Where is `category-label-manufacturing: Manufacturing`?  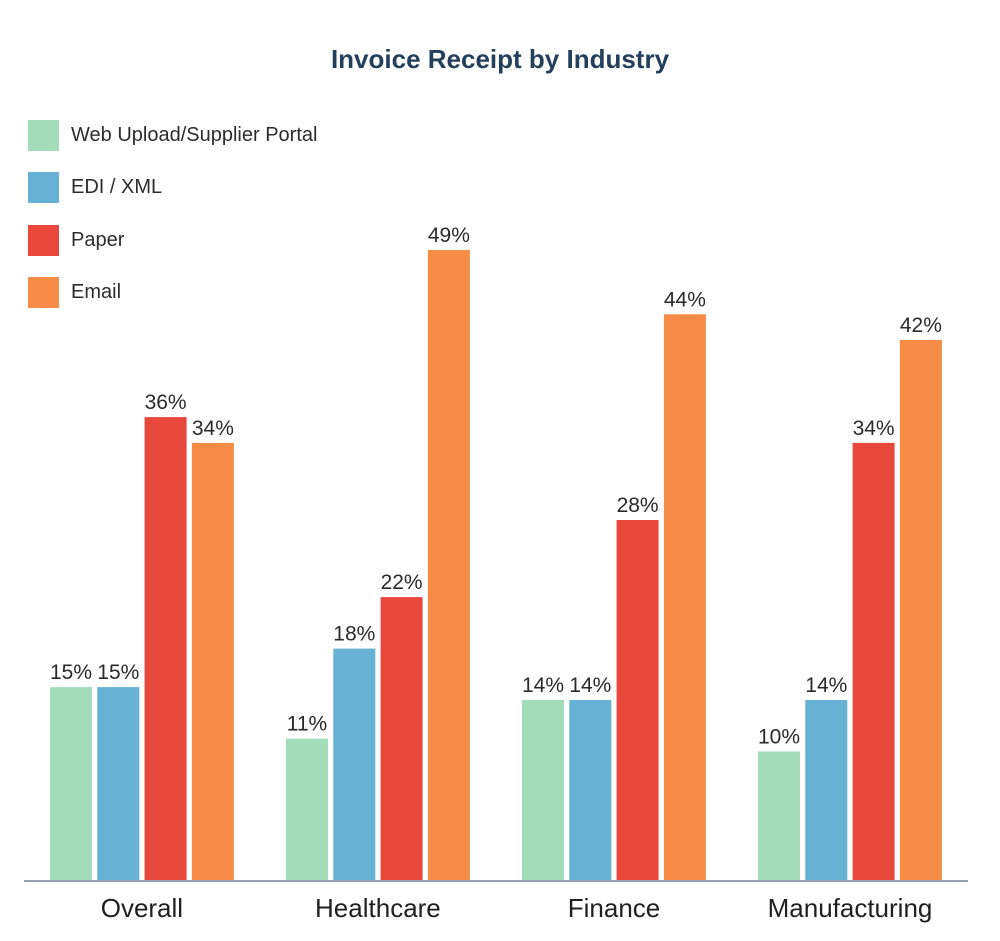 category-label-manufacturing: Manufacturing is located at coordinates (850, 908).